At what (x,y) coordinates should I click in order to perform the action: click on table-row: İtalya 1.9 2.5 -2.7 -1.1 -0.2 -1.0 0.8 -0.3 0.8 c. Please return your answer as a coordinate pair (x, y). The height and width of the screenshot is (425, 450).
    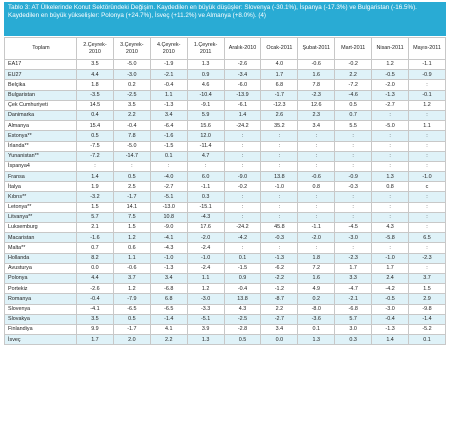
    Looking at the image, I should click on (225, 187).